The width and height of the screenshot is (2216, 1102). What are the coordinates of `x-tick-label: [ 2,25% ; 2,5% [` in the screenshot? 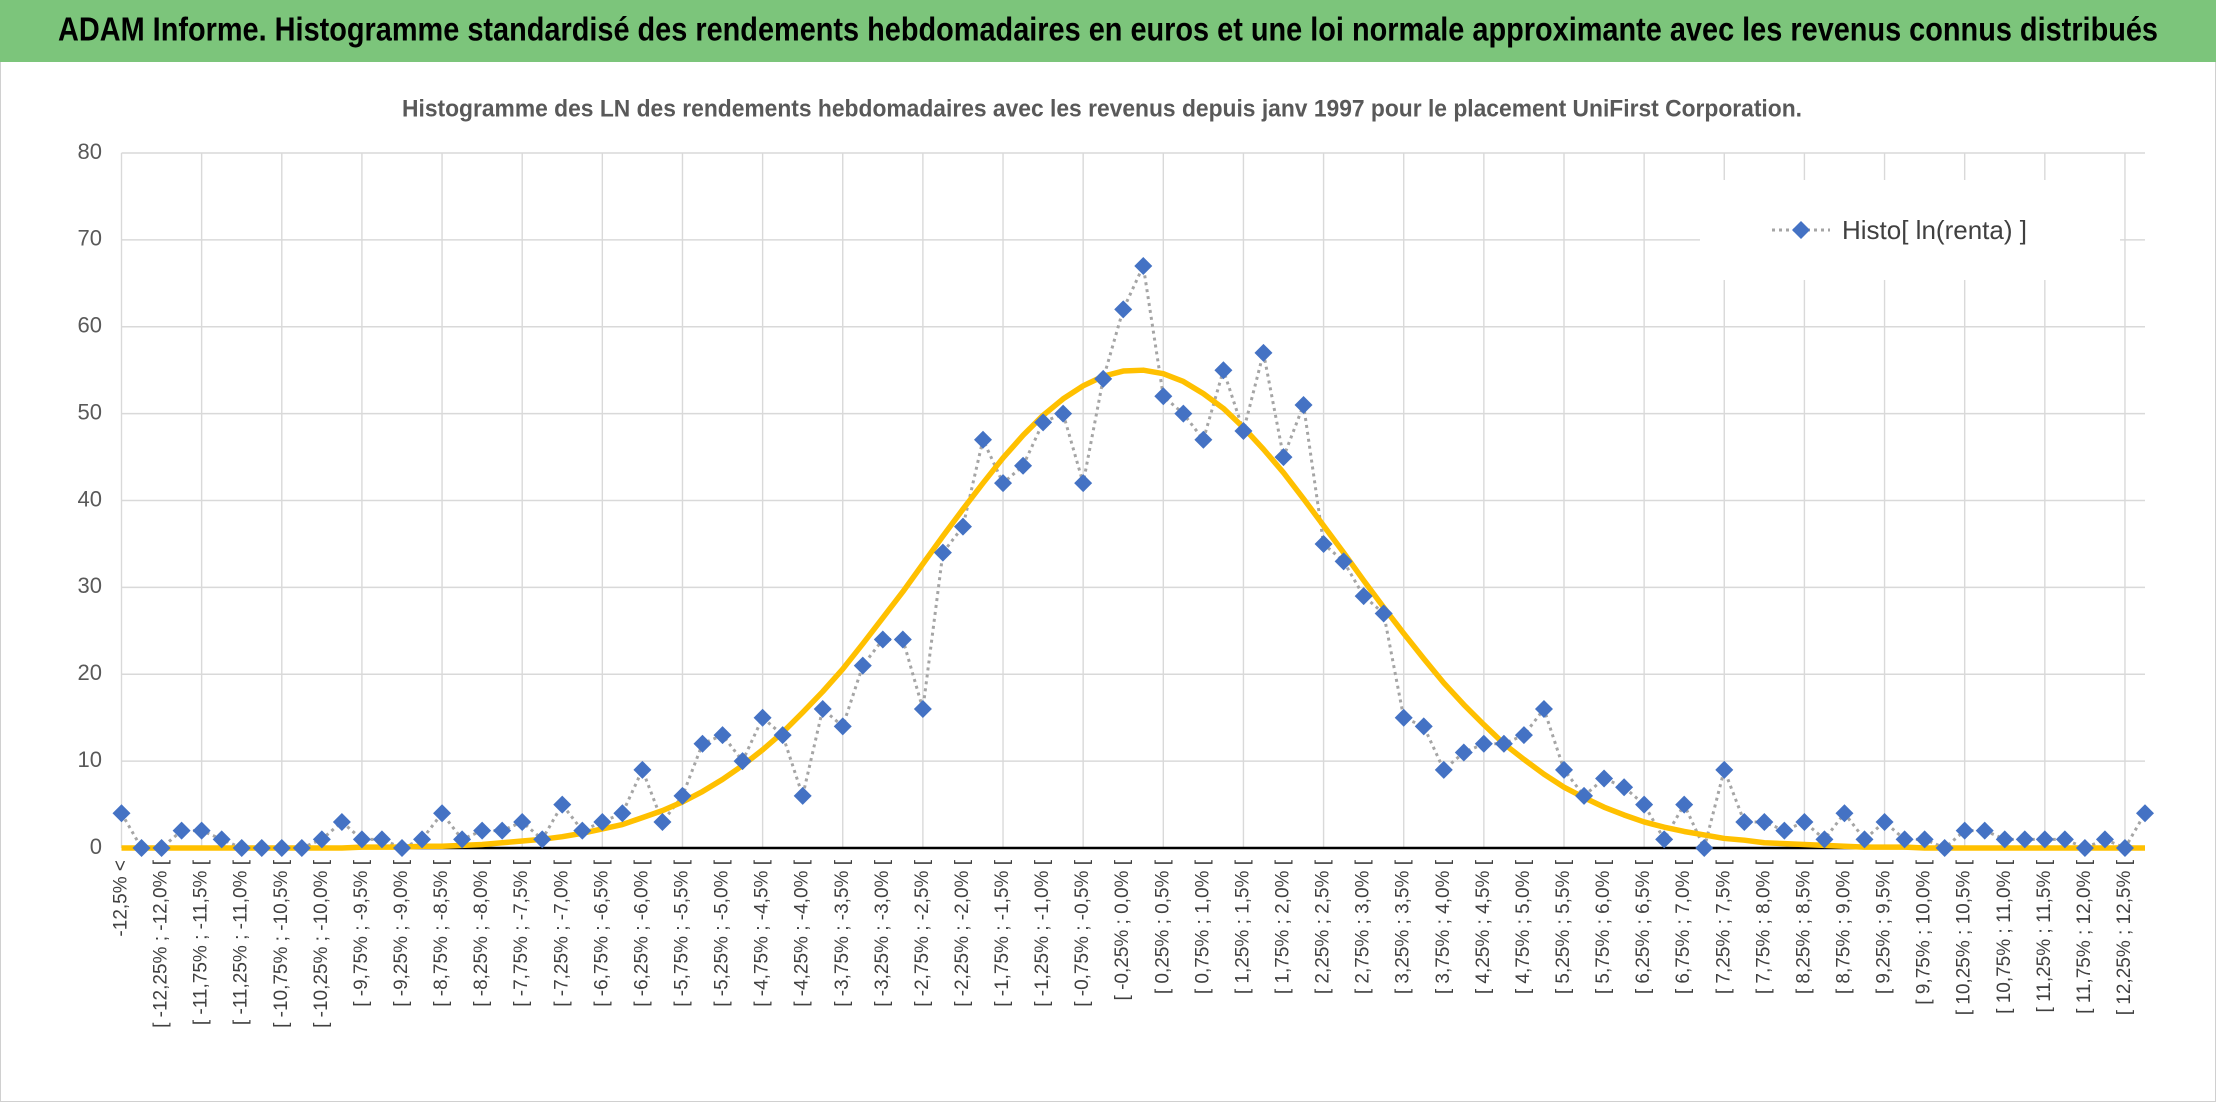 It's located at (1323, 926).